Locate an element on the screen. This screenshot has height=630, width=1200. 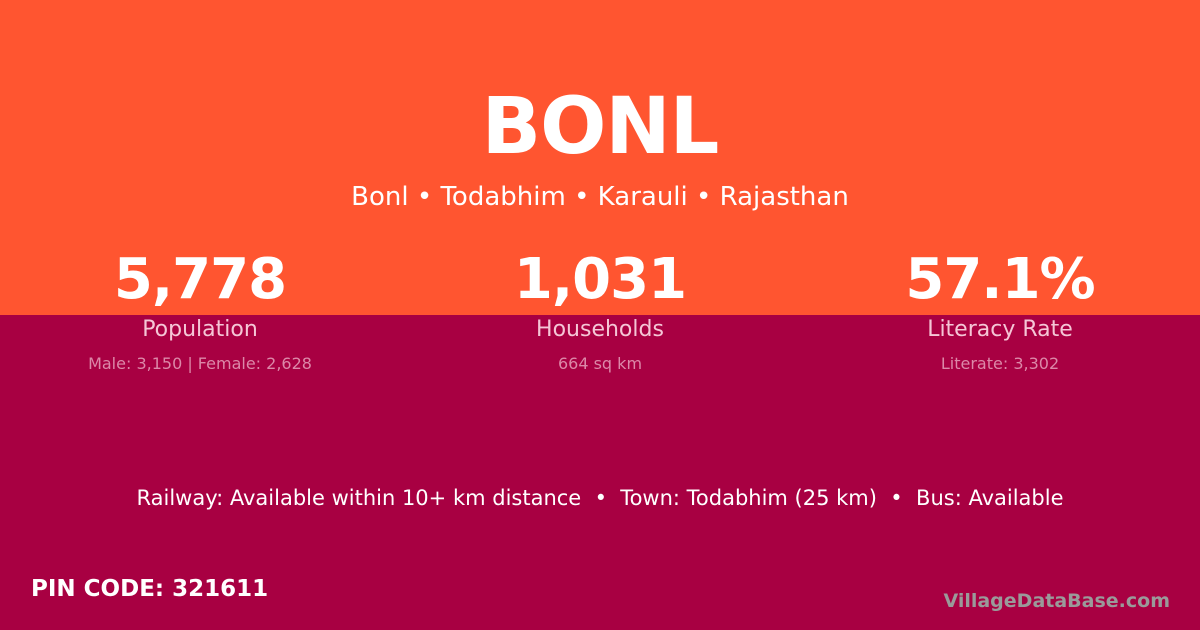
village-title: BONL is located at coordinates (600, 127).